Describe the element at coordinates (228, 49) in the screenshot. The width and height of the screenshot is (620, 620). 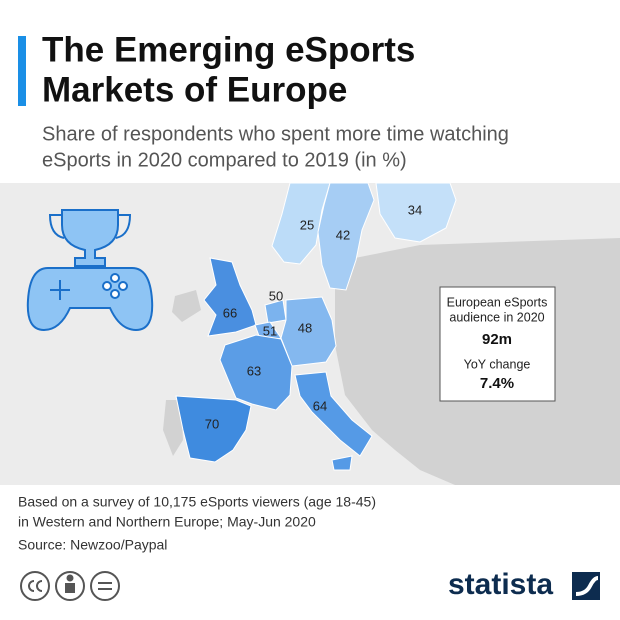
I see `title: The Emerging eSports` at that location.